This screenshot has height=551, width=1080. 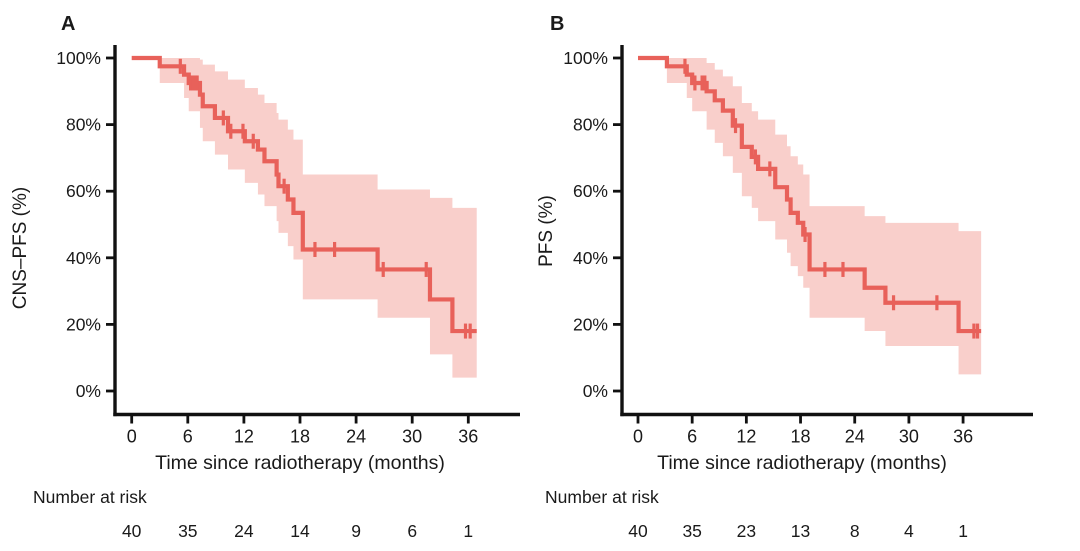 I want to click on risk-count: 6, so click(x=412, y=531).